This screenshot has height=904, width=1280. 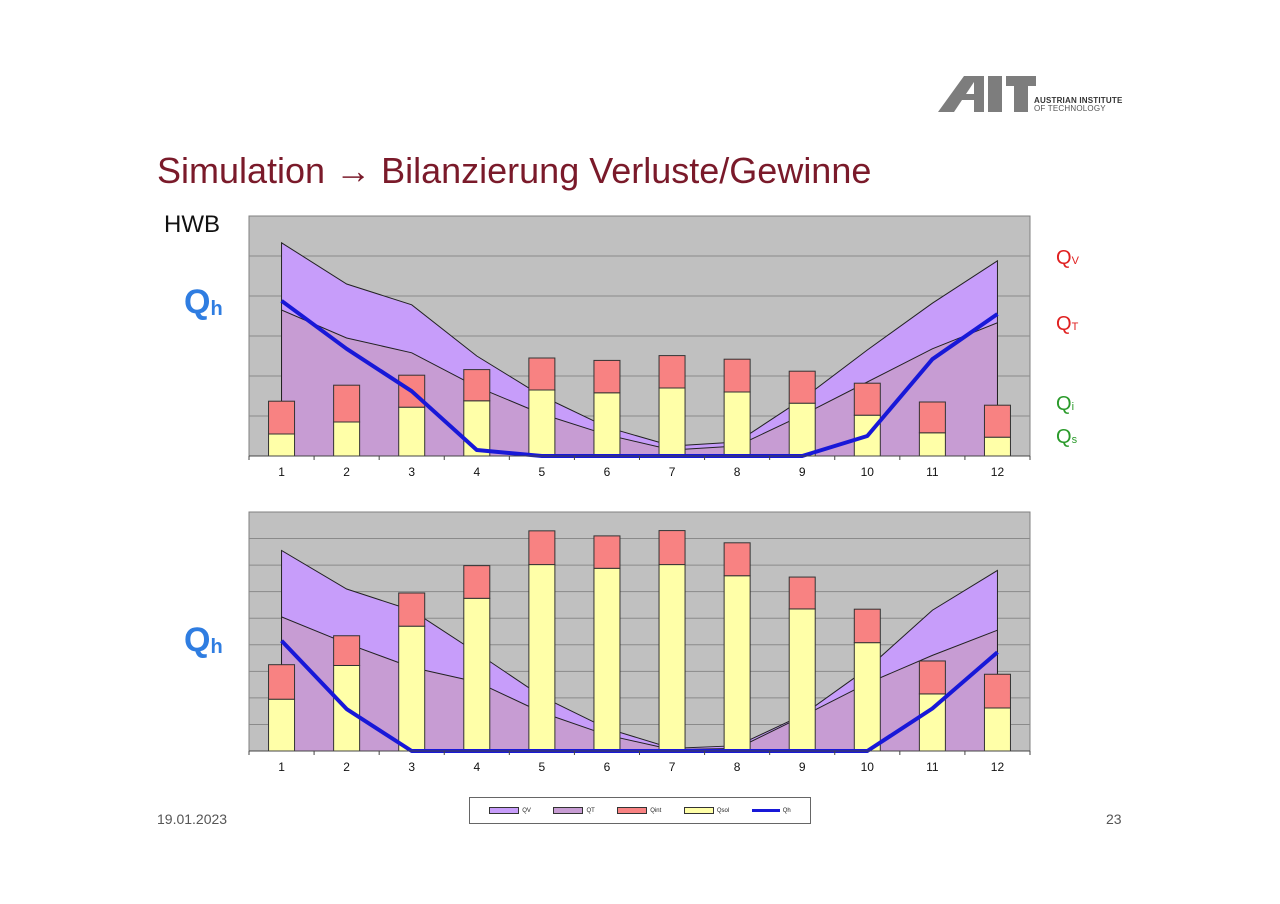 I want to click on hwb-label: HWB, so click(x=192, y=224).